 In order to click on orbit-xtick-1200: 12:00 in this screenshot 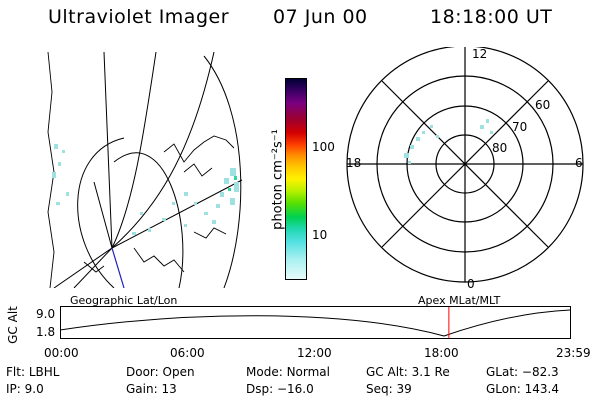, I will do `click(314, 353)`.